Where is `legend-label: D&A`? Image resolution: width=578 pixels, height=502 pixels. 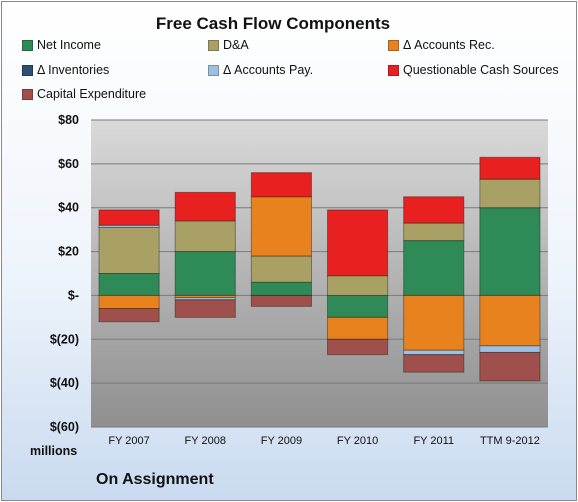
legend-label: D&A is located at coordinates (236, 45).